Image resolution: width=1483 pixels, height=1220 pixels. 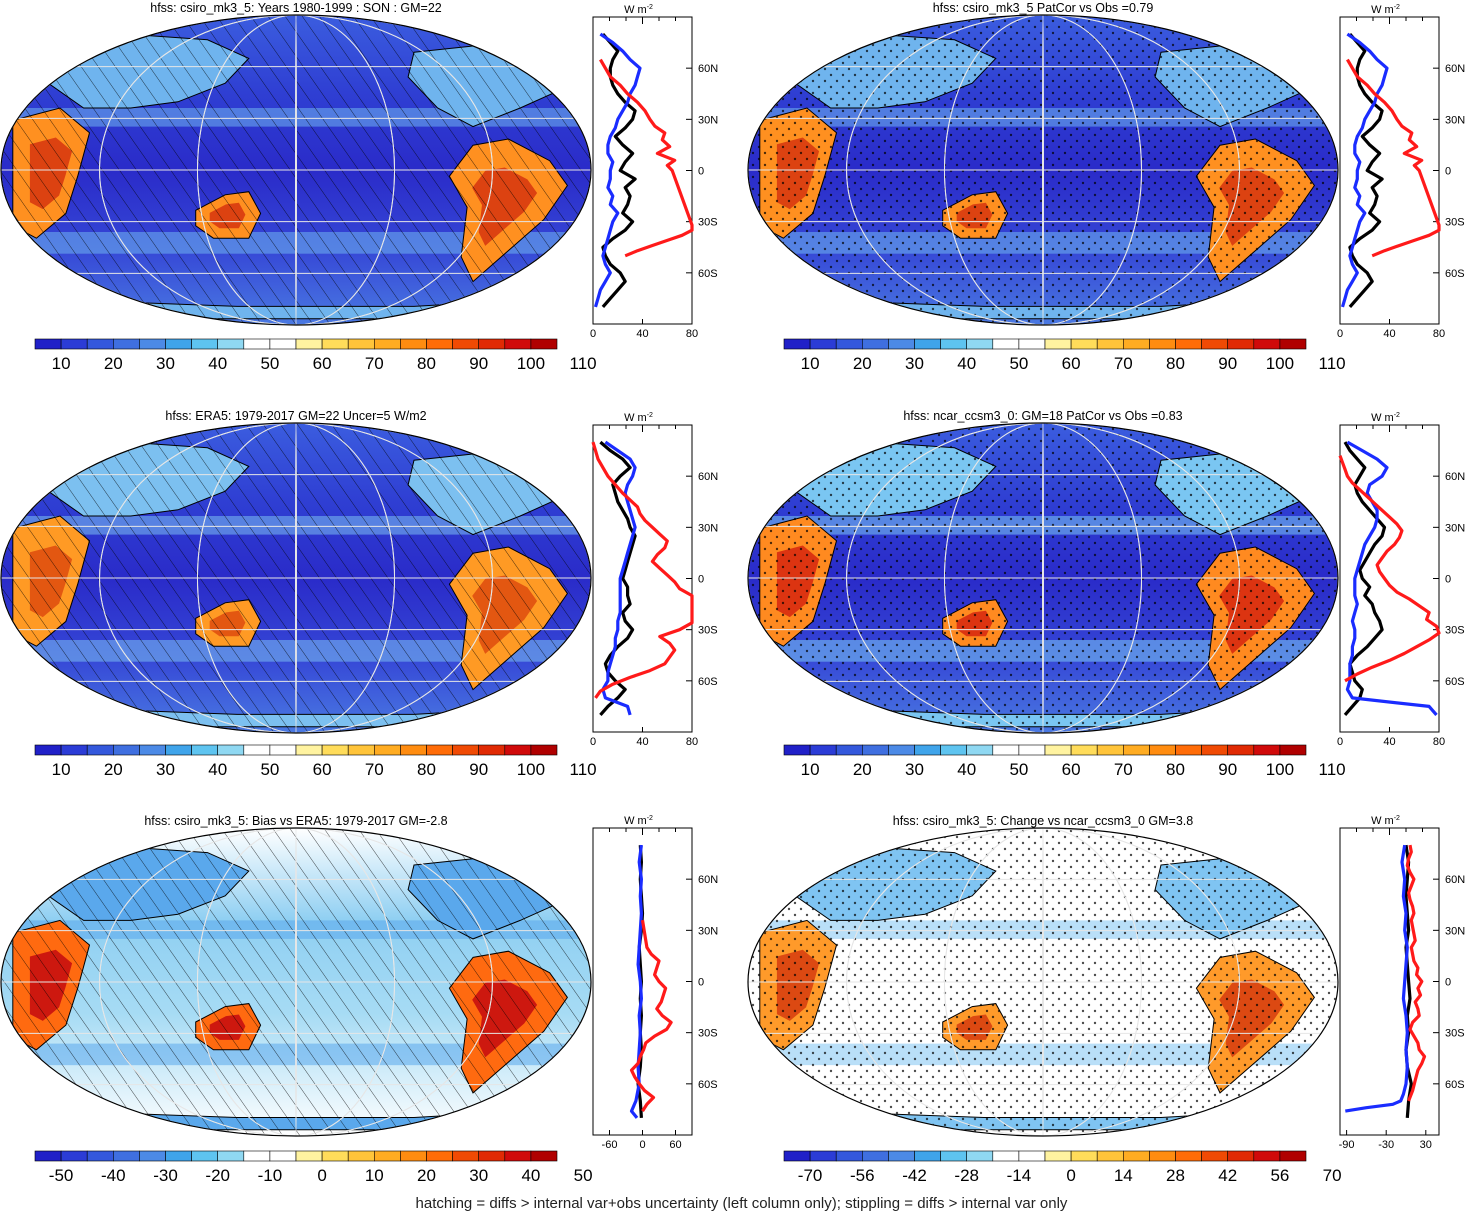 I want to click on colorbar-label: 80, so click(x=1175, y=363).